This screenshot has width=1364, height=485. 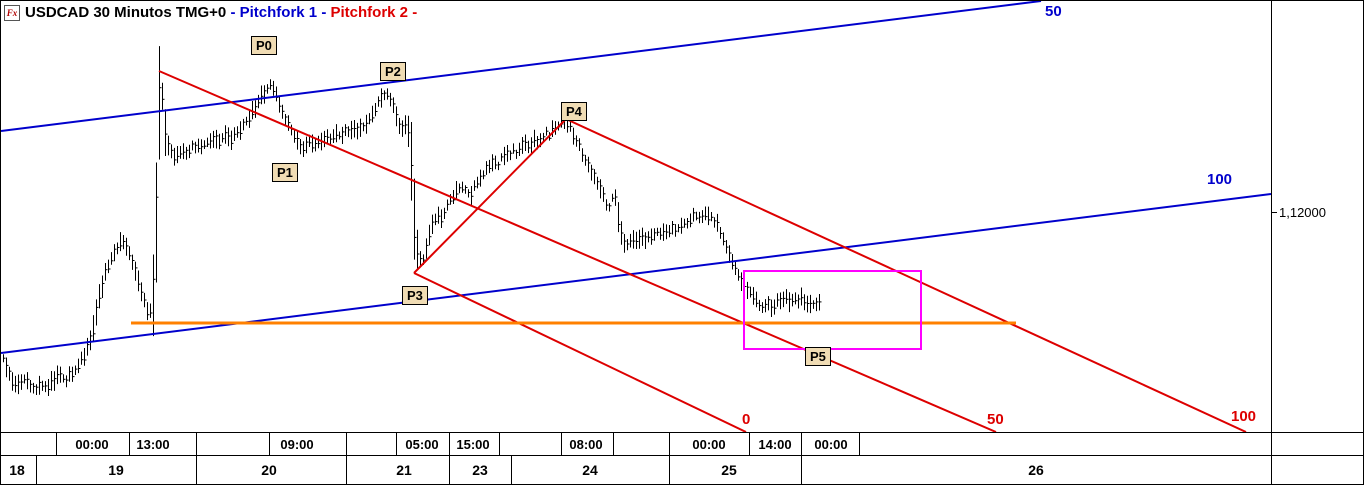 What do you see at coordinates (590, 470) in the screenshot?
I see `date-tick-label: 24` at bounding box center [590, 470].